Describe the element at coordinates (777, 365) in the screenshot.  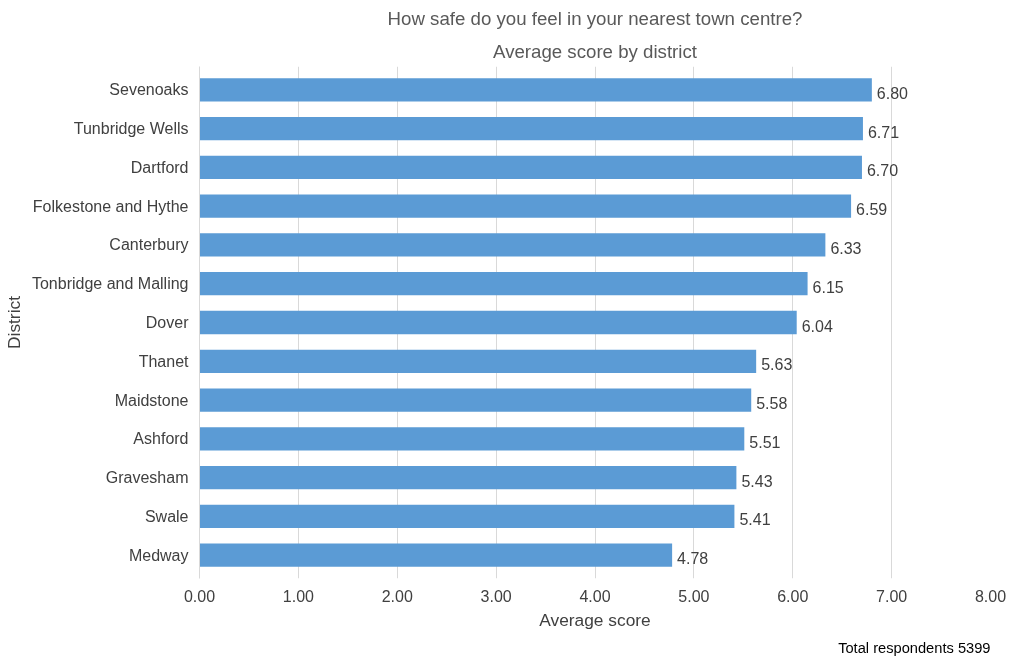
I see `data-label: 5.63` at that location.